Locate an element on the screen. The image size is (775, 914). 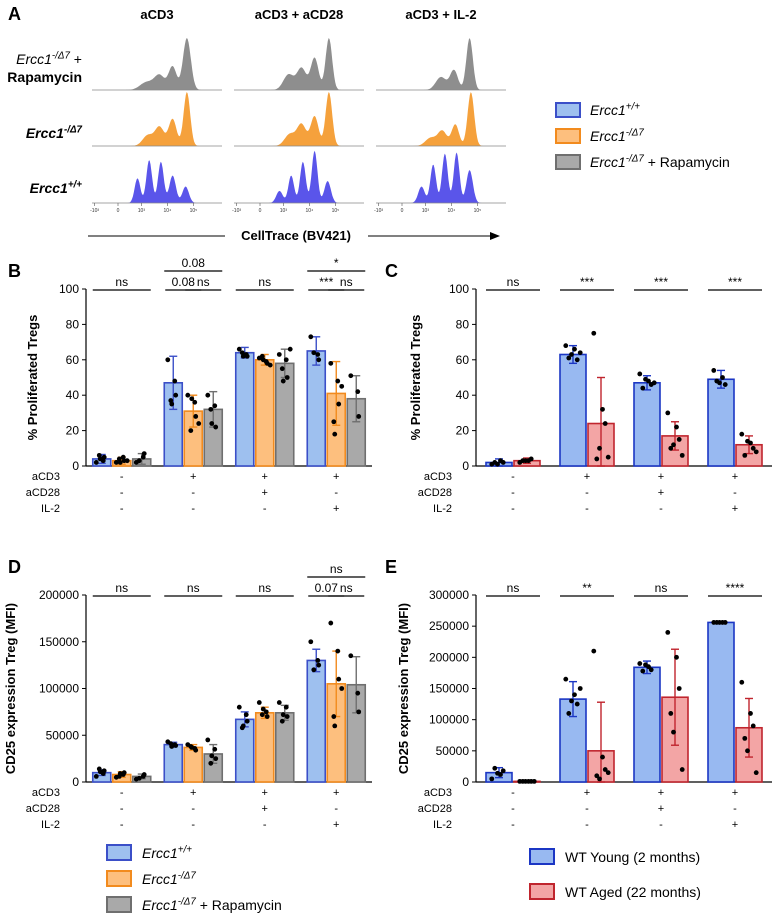
legend-label: Ercc1+/+ is located at coordinates (615, 109).